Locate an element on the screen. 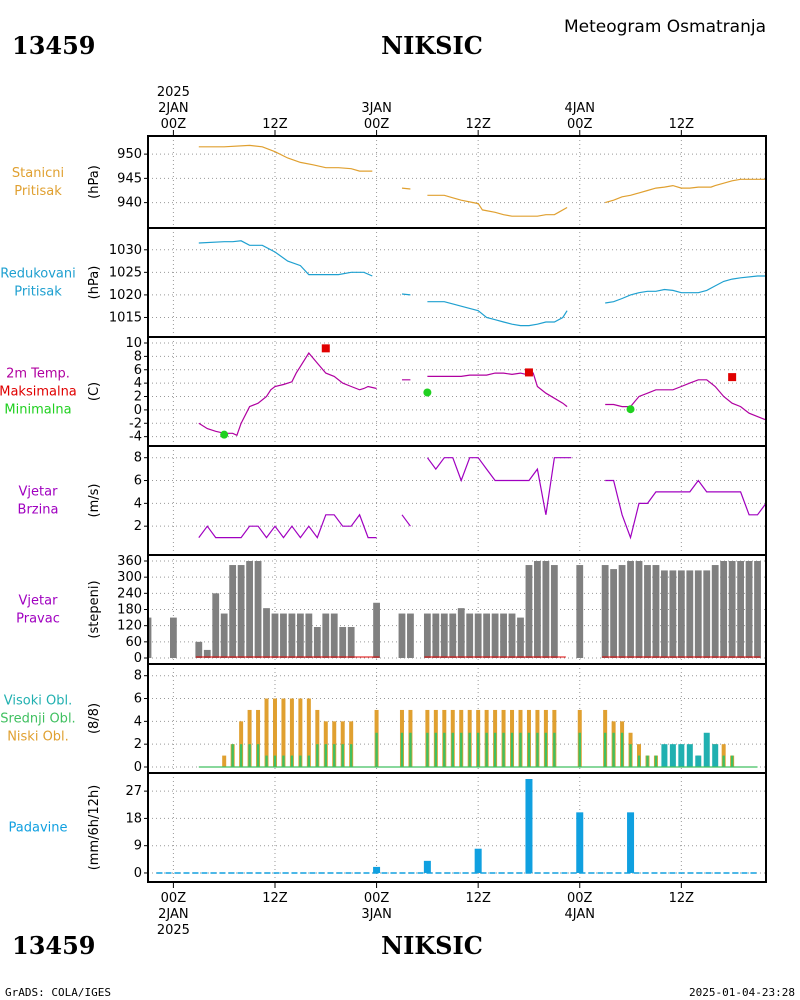  panel-name-line: Pravac is located at coordinates (38, 619).